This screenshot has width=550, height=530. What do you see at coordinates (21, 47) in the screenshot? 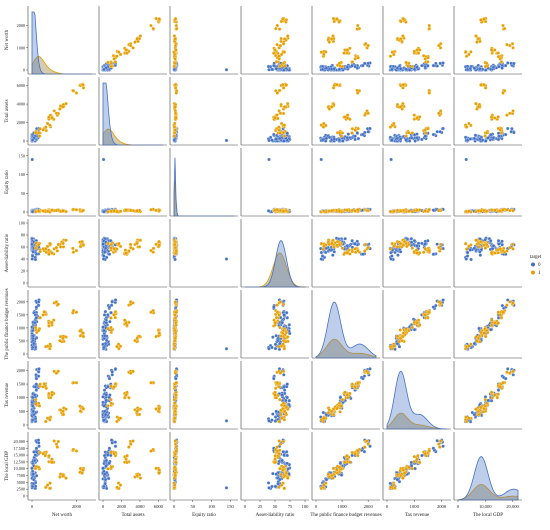
I see `y-tick-label: 1000` at bounding box center [21, 47].